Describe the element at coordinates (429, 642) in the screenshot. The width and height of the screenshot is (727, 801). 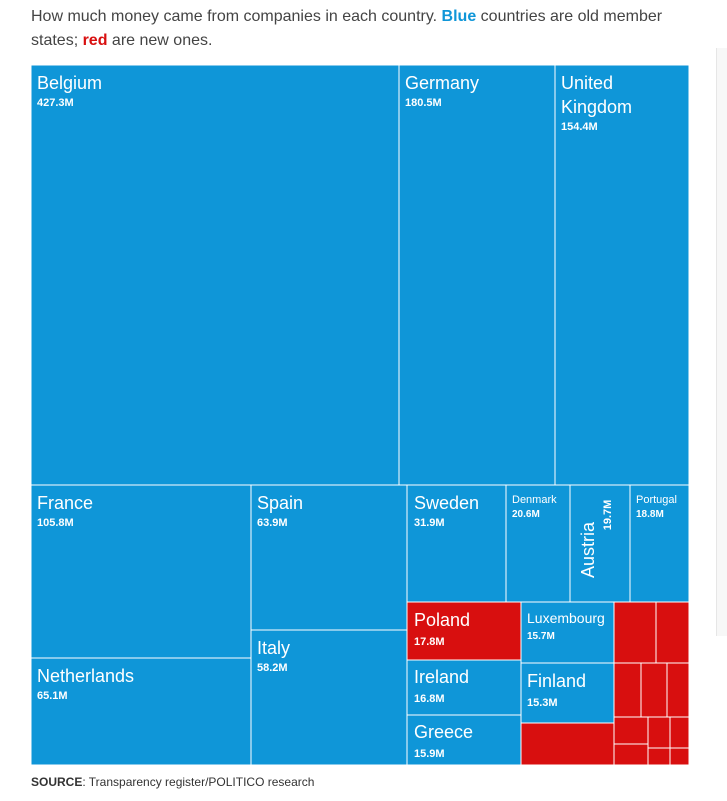
I see `tile-value-poland: 17.8M` at that location.